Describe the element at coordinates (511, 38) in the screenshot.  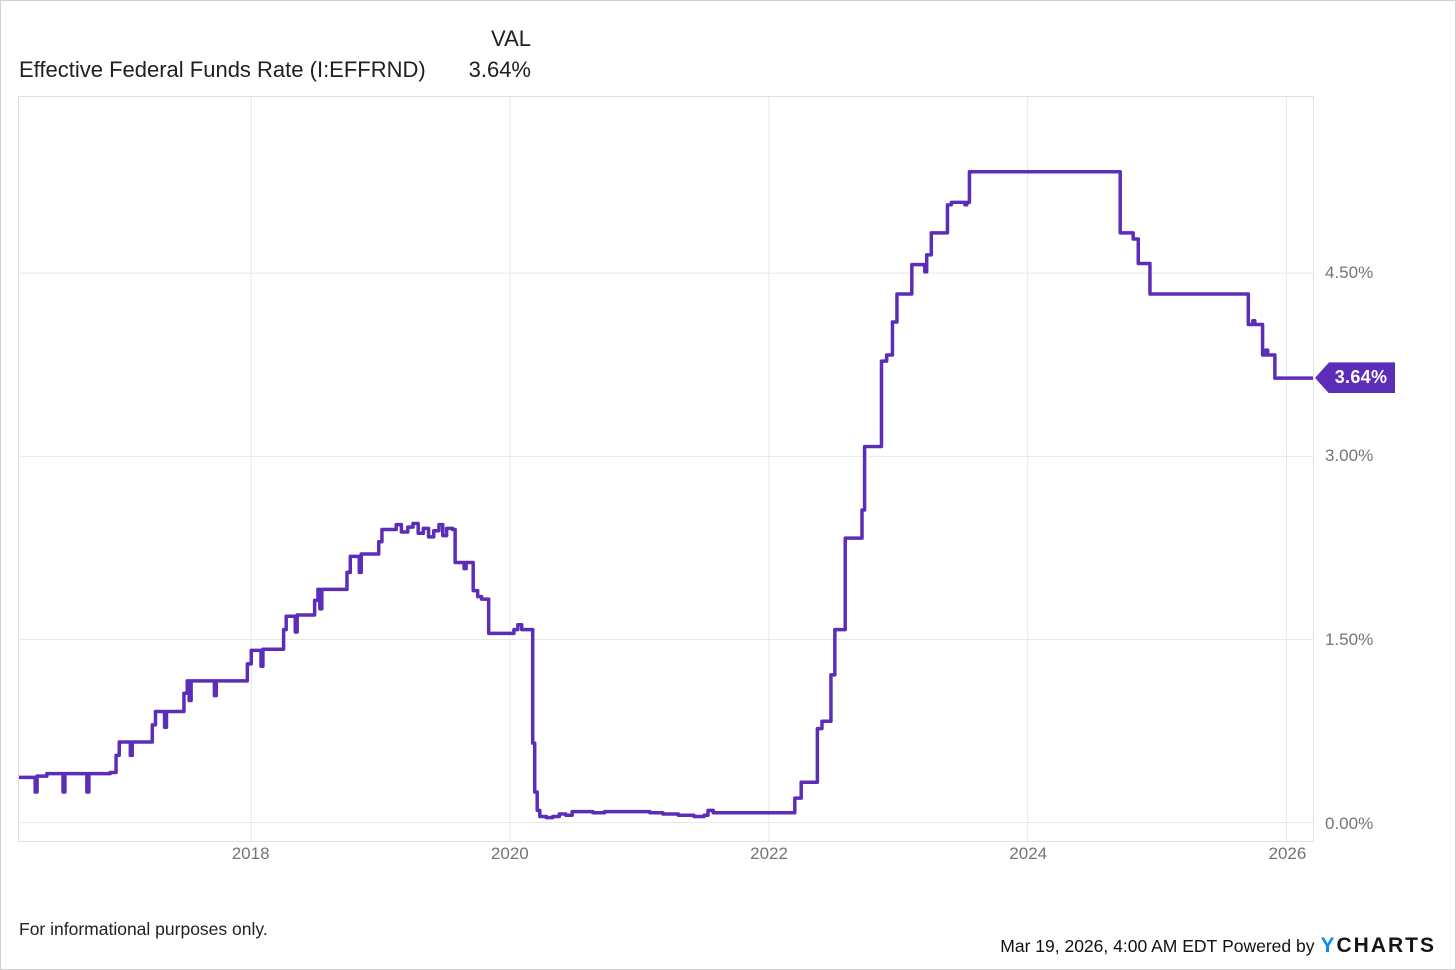
I see `val-column-header: VAL` at that location.